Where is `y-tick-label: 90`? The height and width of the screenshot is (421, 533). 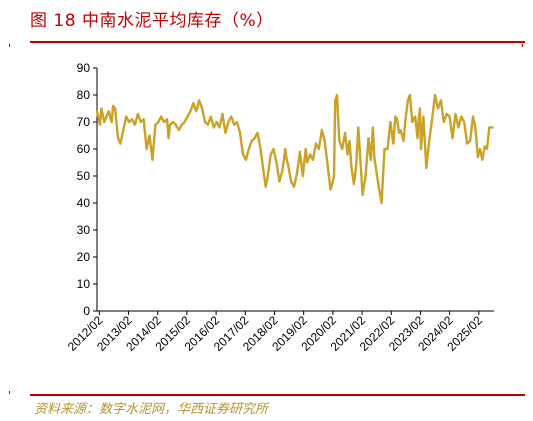 y-tick-label: 90 is located at coordinates (84, 68).